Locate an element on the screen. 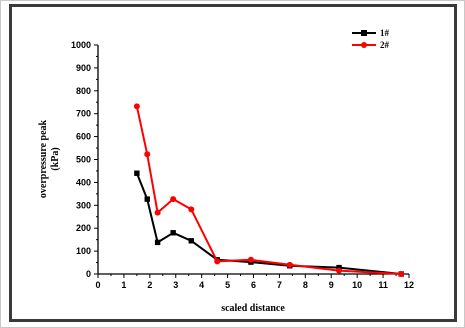  x-tick-label-10: 10 is located at coordinates (357, 285).